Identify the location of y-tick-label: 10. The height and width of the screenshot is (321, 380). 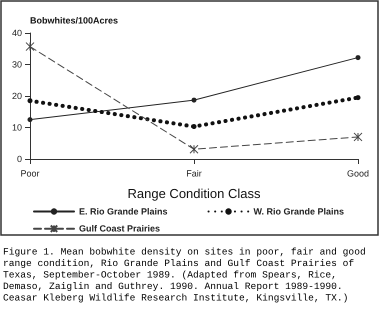
(17, 127).